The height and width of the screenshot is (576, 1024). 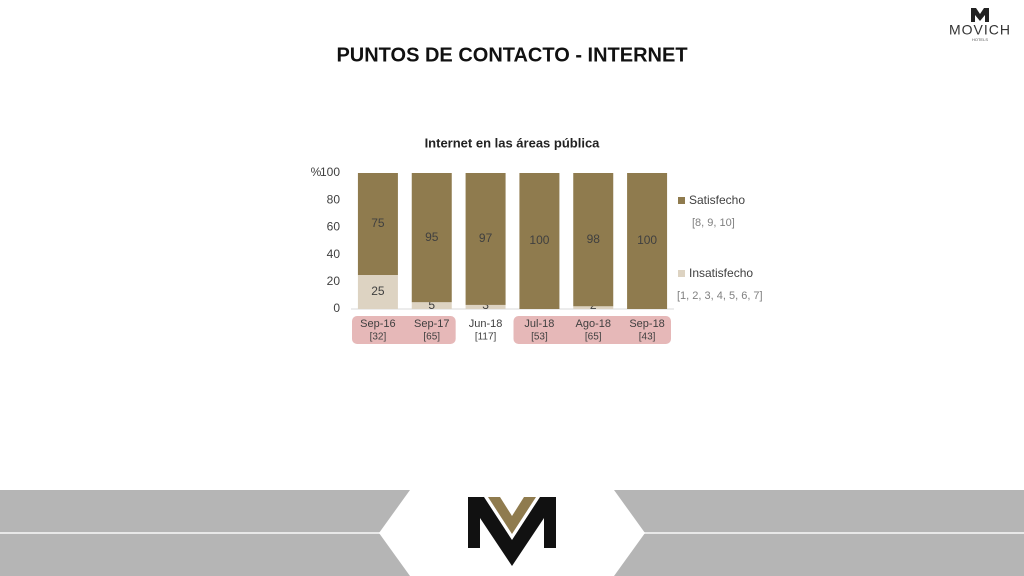 I want to click on sample-size: [53], so click(x=539, y=337).